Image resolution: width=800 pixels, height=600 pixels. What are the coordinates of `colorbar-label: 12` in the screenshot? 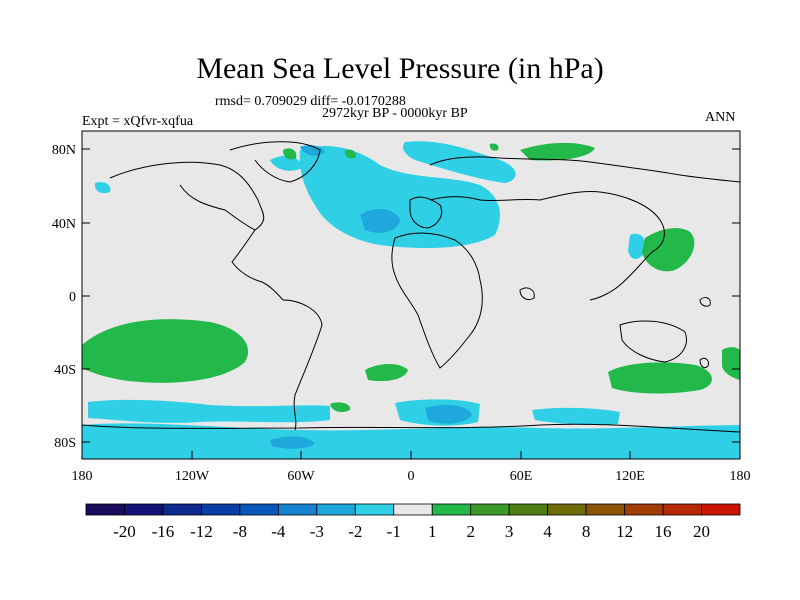 It's located at (624, 531).